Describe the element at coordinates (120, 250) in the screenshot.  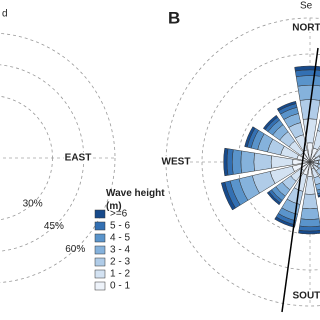
I see `legend-label: 3 - 4` at that location.